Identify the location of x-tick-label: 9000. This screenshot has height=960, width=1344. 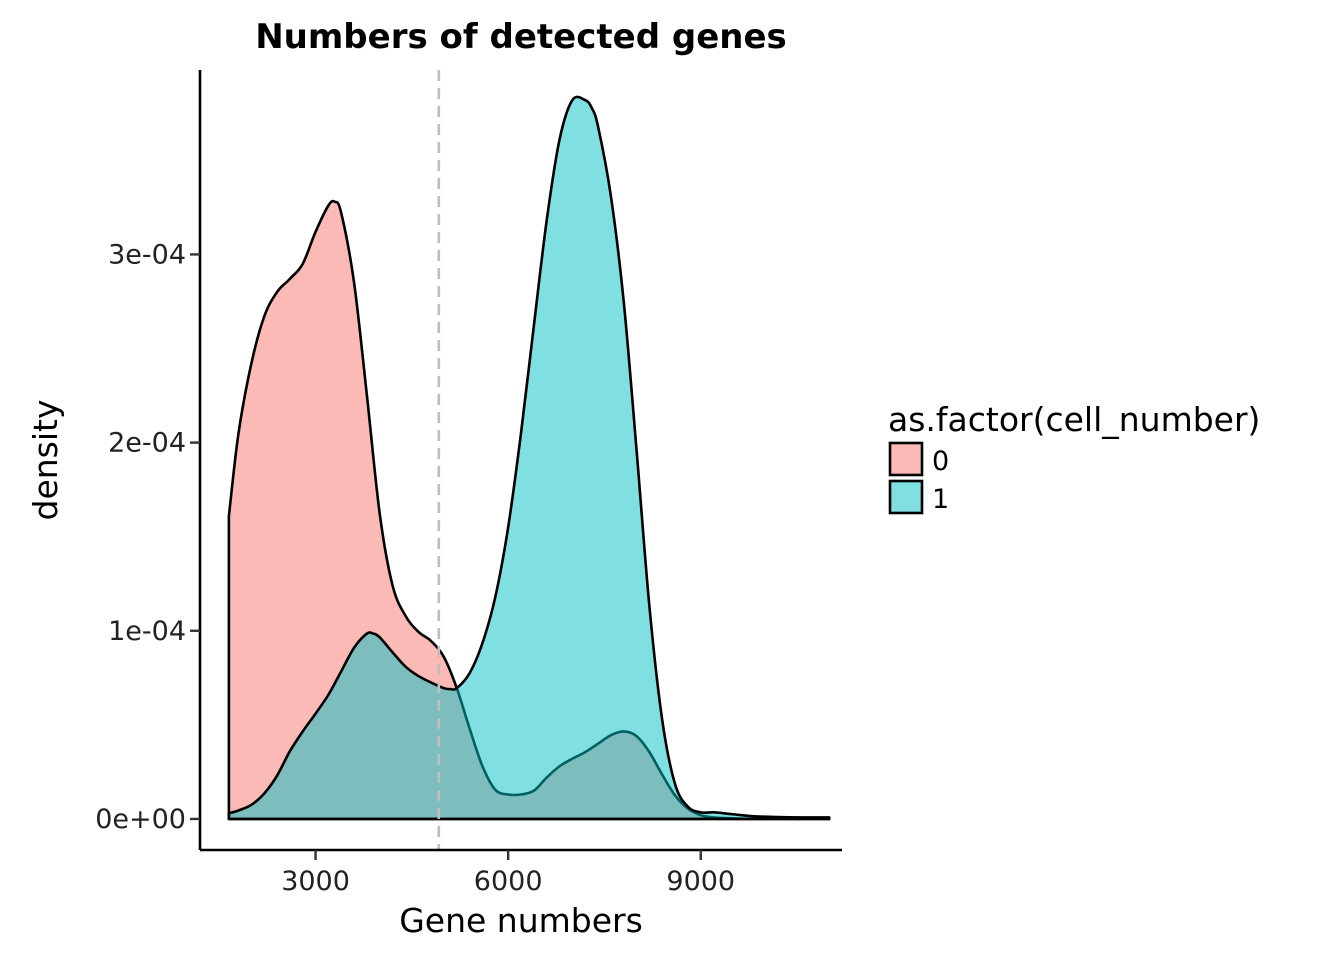
(700, 881).